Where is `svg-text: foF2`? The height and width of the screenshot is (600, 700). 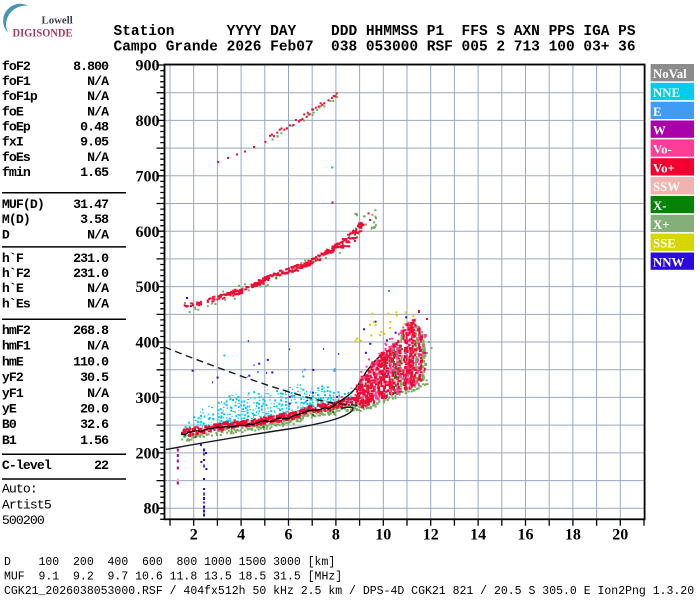 svg-text: foF2 is located at coordinates (16, 66).